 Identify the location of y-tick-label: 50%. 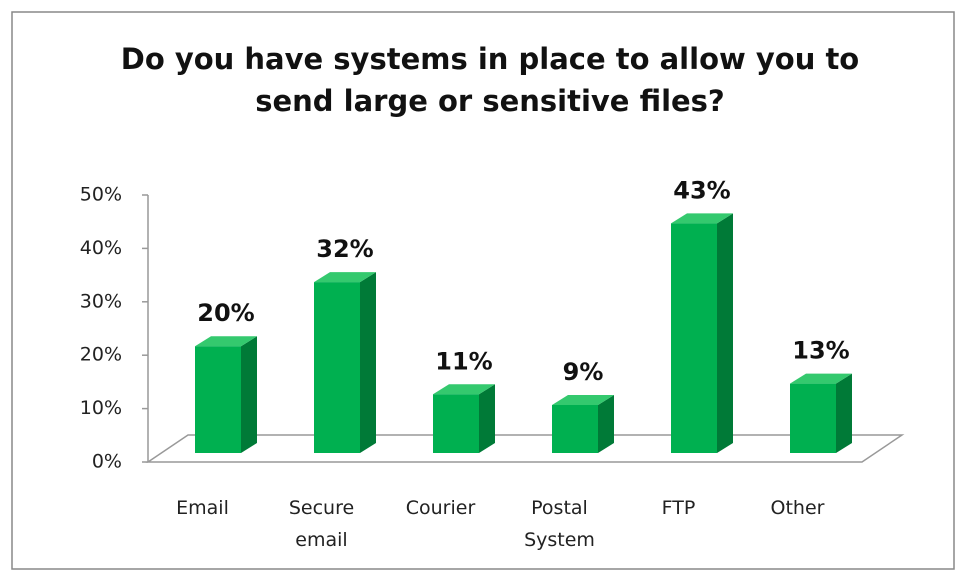
(101, 195).